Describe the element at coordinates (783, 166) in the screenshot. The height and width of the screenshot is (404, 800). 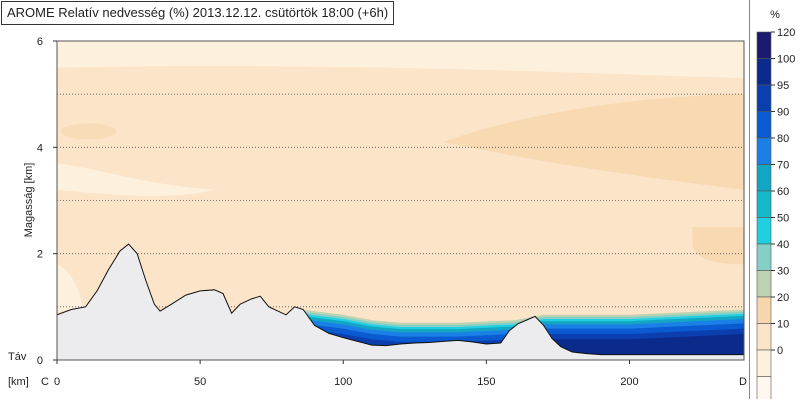
I see `legend-level-label: 70` at that location.